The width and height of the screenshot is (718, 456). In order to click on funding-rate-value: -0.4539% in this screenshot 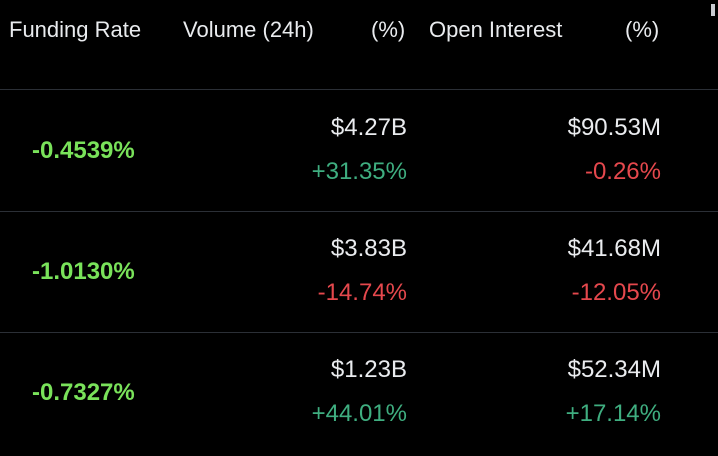, I will do `click(83, 150)`.